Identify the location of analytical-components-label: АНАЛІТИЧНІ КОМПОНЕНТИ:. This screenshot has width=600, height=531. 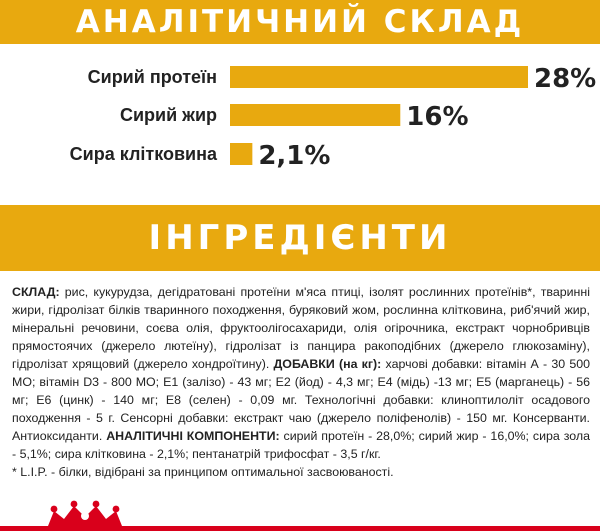
(193, 436).